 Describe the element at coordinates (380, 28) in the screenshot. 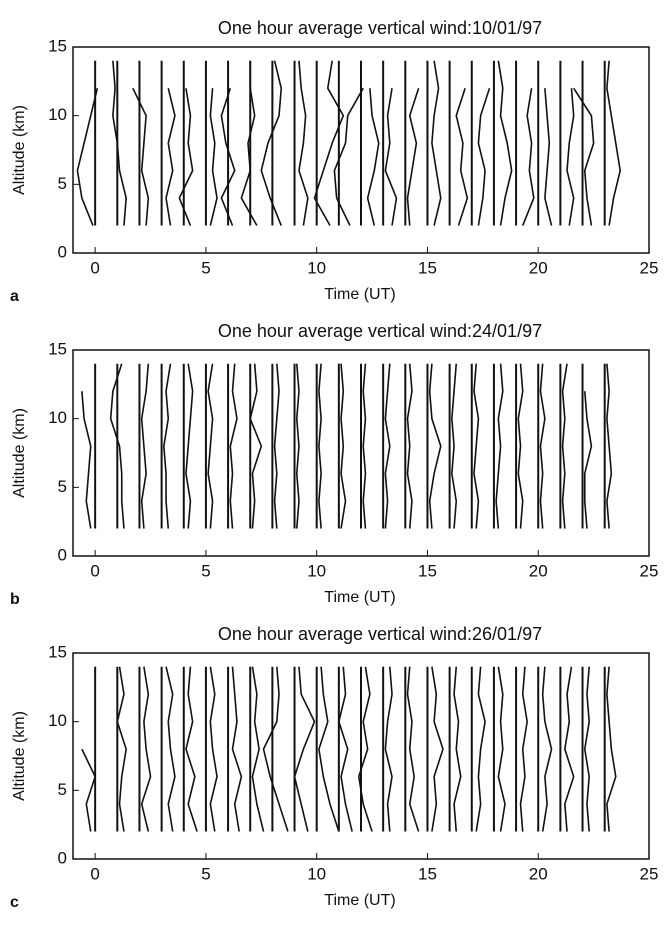

I see `chart-title: One hour average vertical wind:10/01/97` at that location.